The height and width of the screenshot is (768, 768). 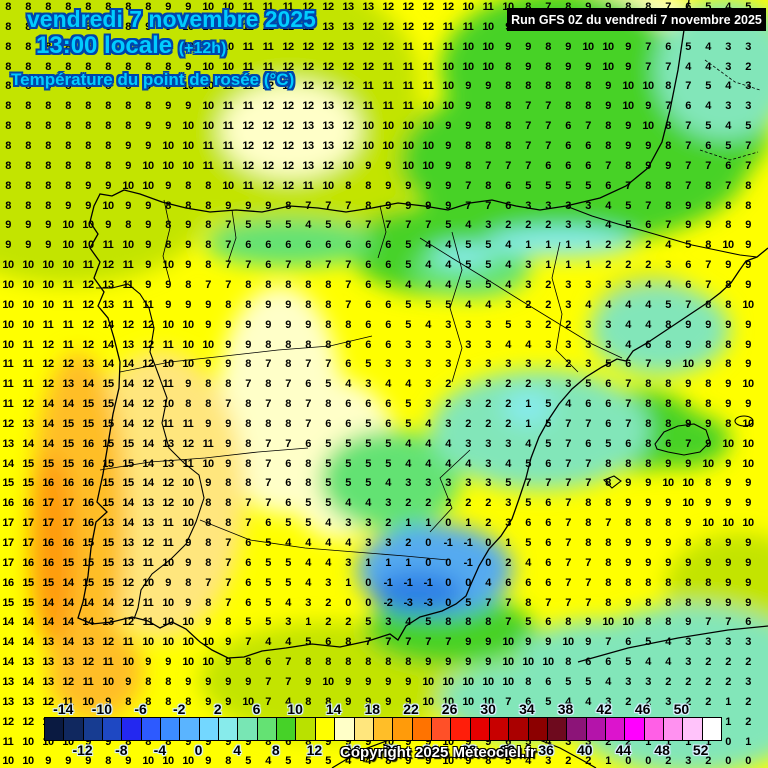 What do you see at coordinates (636, 19) in the screenshot?
I see `model-run-banner: Run GFS 0Z du vendredi 7 novembre 2025` at bounding box center [636, 19].